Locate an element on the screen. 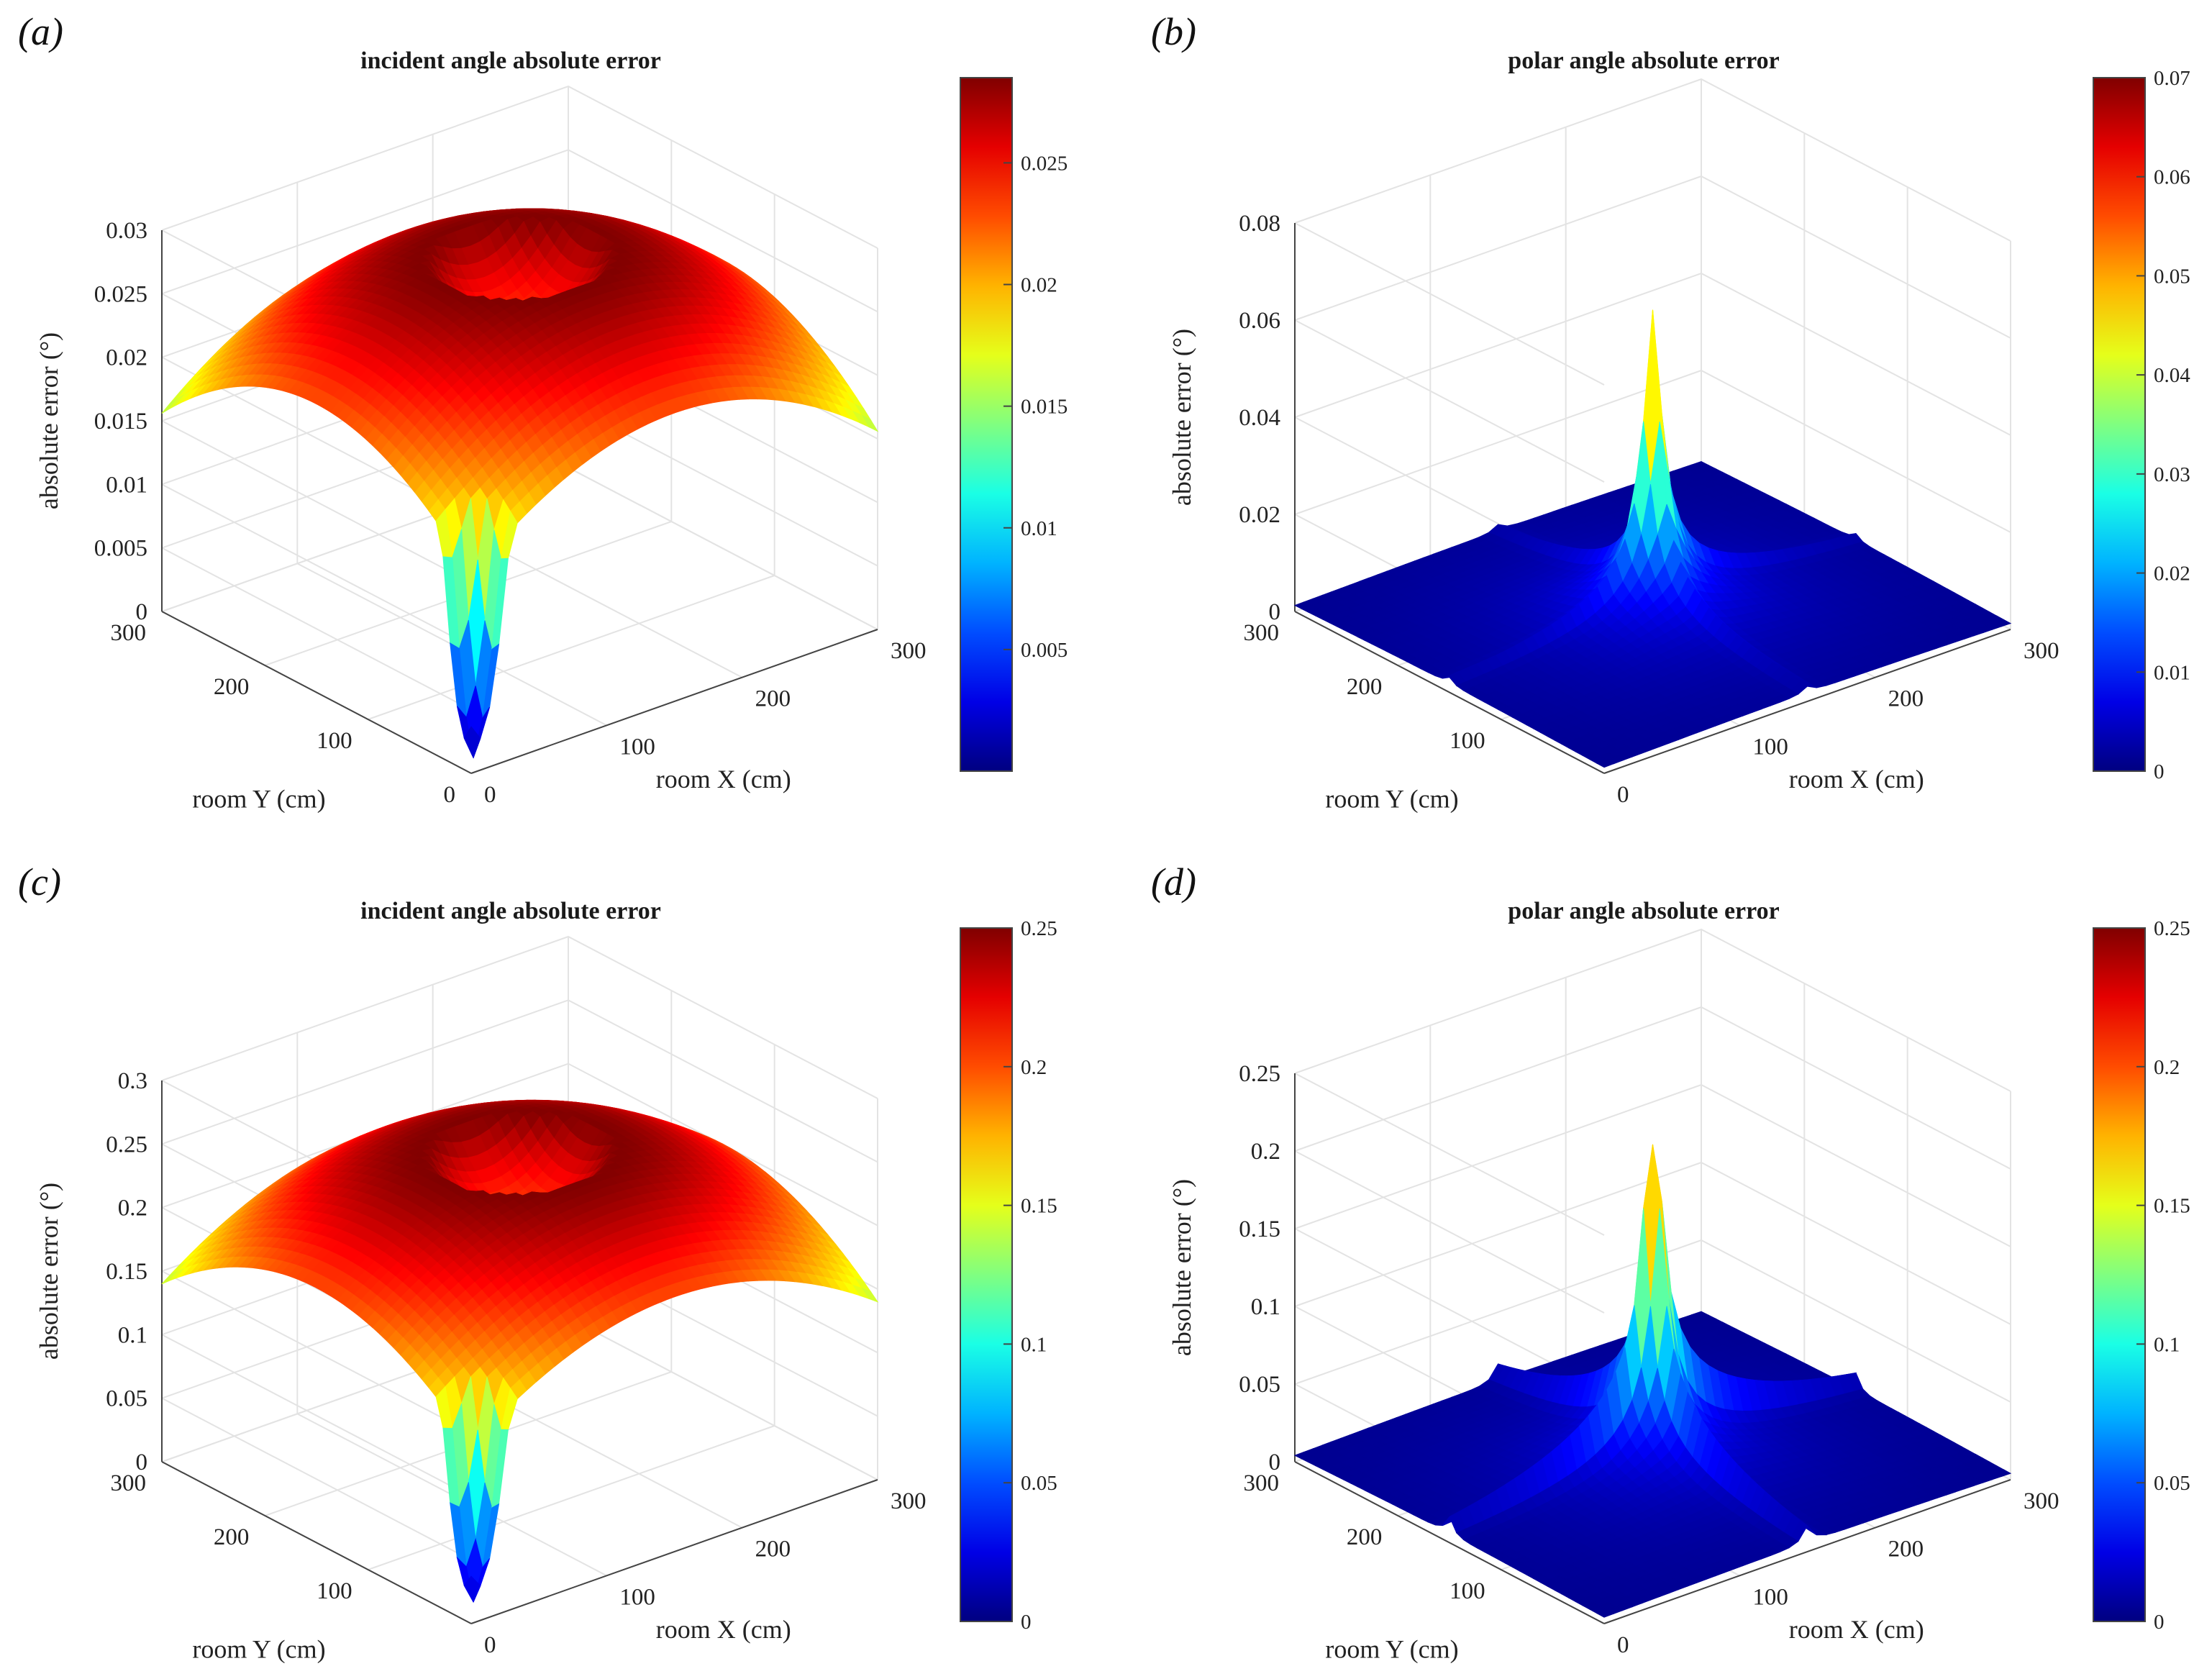 Image resolution: width=2212 pixels, height=1679 pixels. z-tick-label: 0.03 is located at coordinates (127, 231).